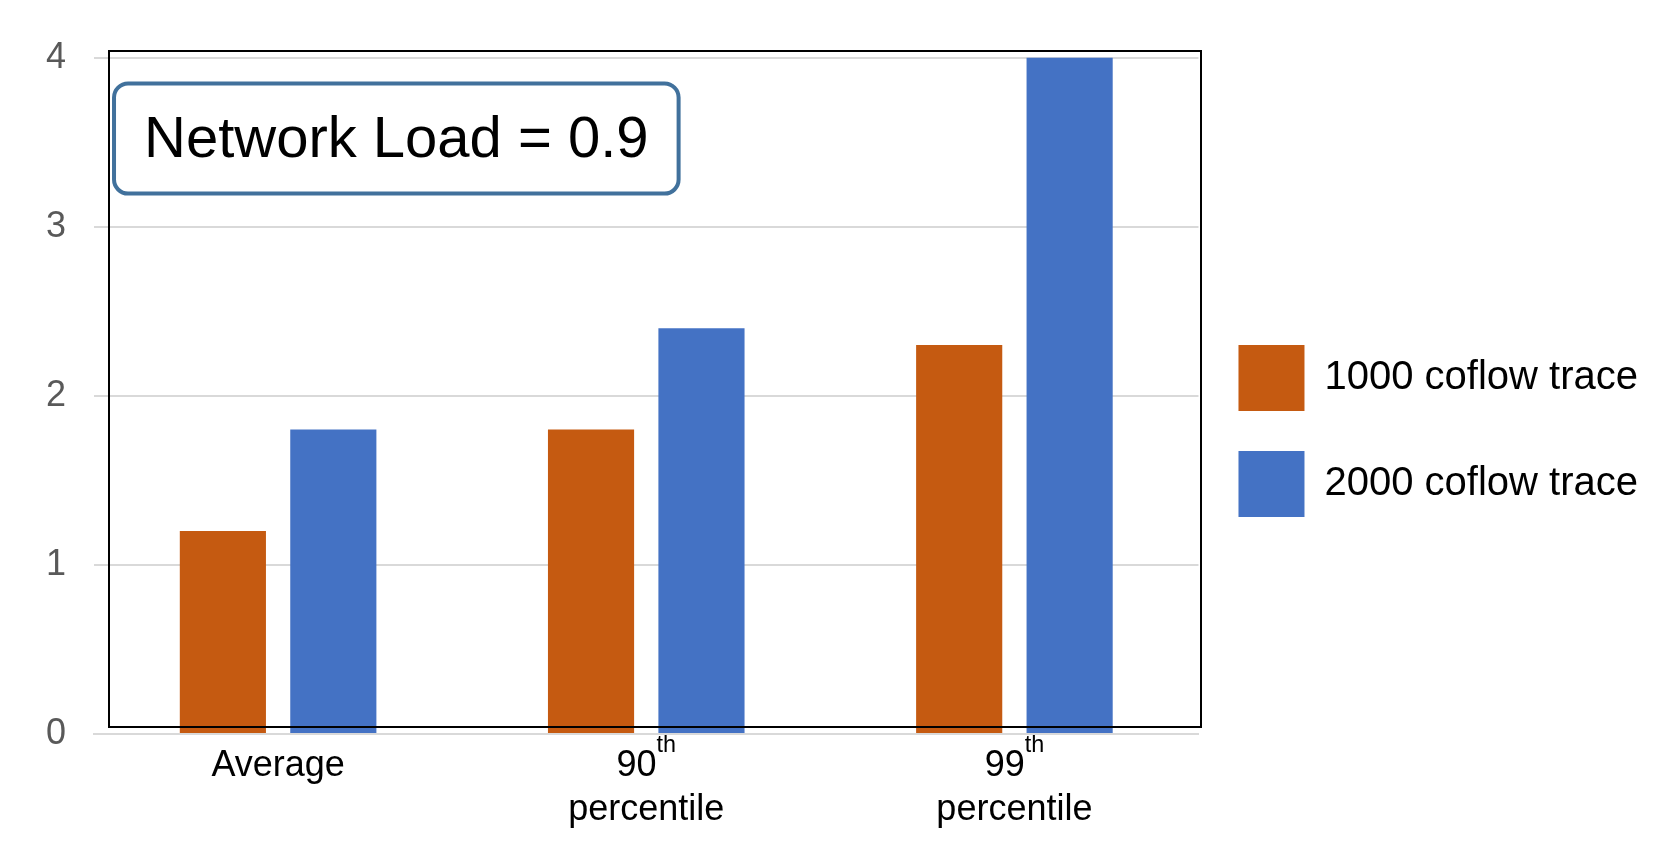 The height and width of the screenshot is (852, 1676). What do you see at coordinates (56, 393) in the screenshot?
I see `y-tick-label: 2` at bounding box center [56, 393].